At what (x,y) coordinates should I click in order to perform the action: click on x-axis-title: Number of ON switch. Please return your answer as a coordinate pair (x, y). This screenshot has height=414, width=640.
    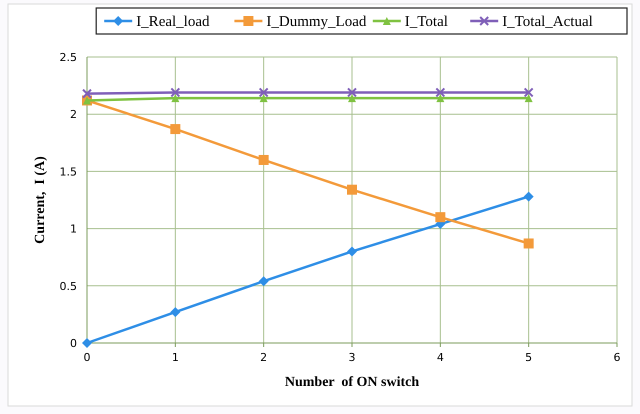
    Looking at the image, I should click on (352, 382).